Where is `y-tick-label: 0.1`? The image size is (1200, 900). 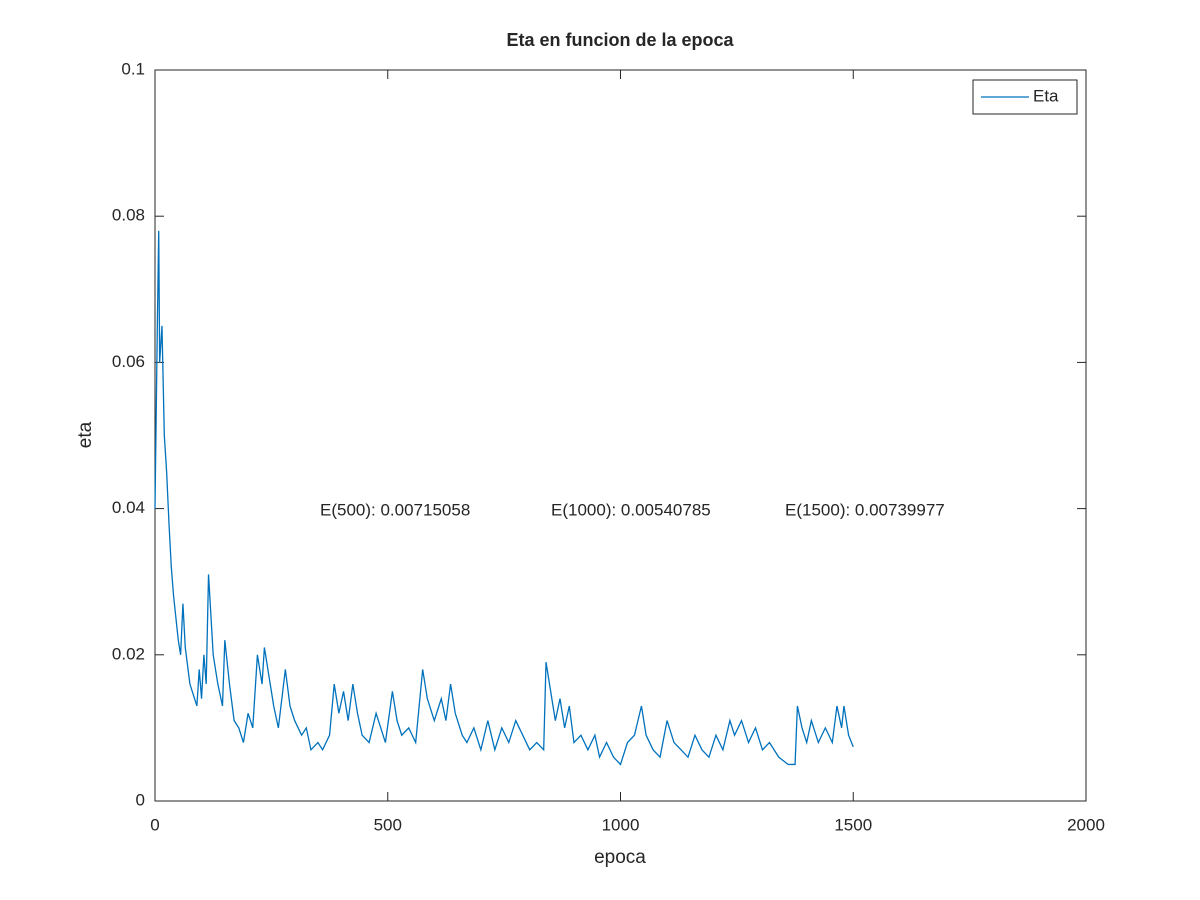
y-tick-label: 0.1 is located at coordinates (133, 68).